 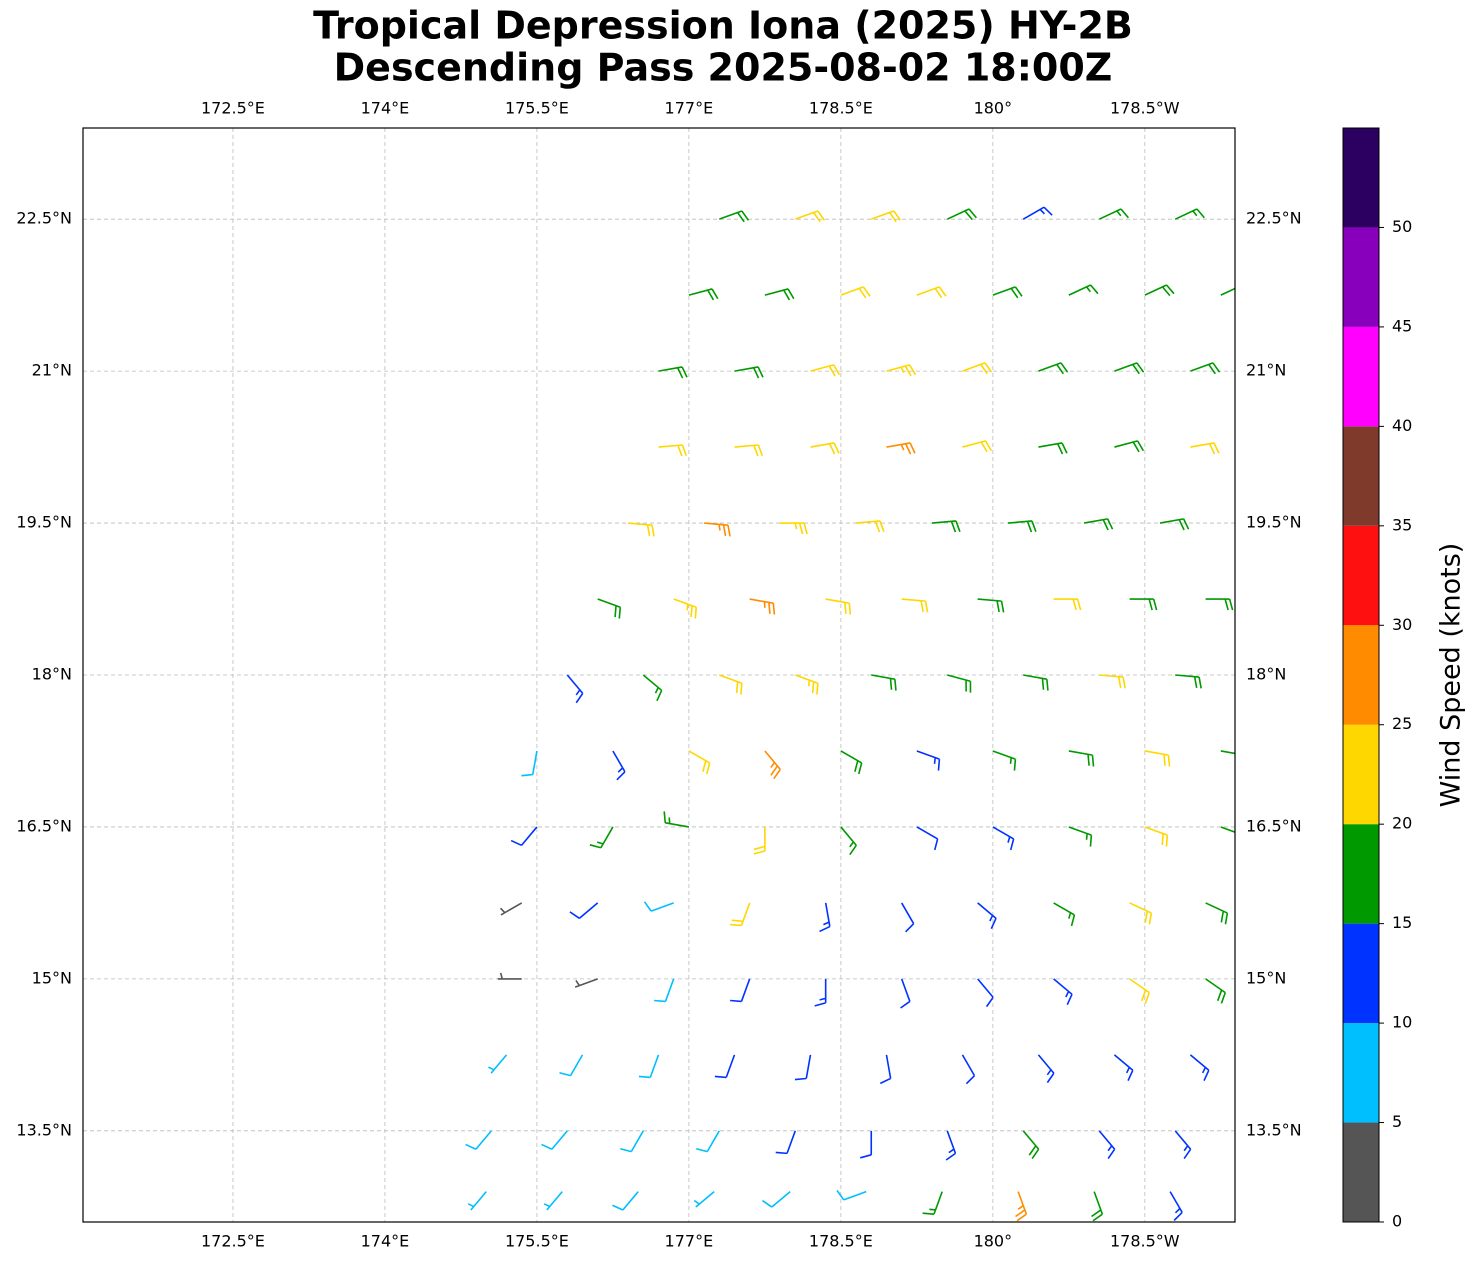 I want to click on colorbar-tick-label: 20, so click(x=1402, y=823).